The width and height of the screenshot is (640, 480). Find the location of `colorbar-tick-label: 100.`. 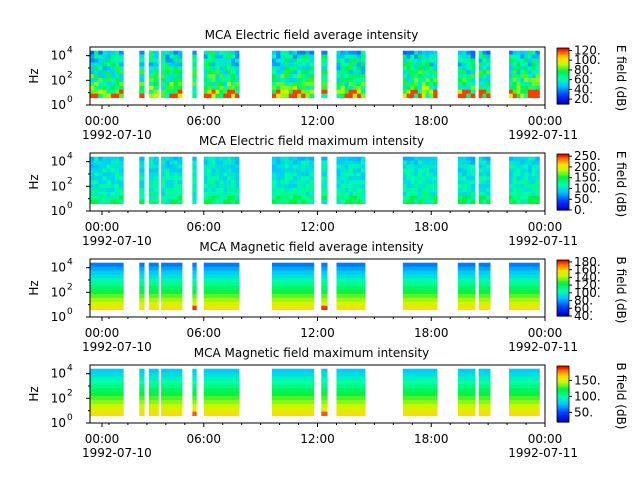

colorbar-tick-label: 100. is located at coordinates (587, 188).